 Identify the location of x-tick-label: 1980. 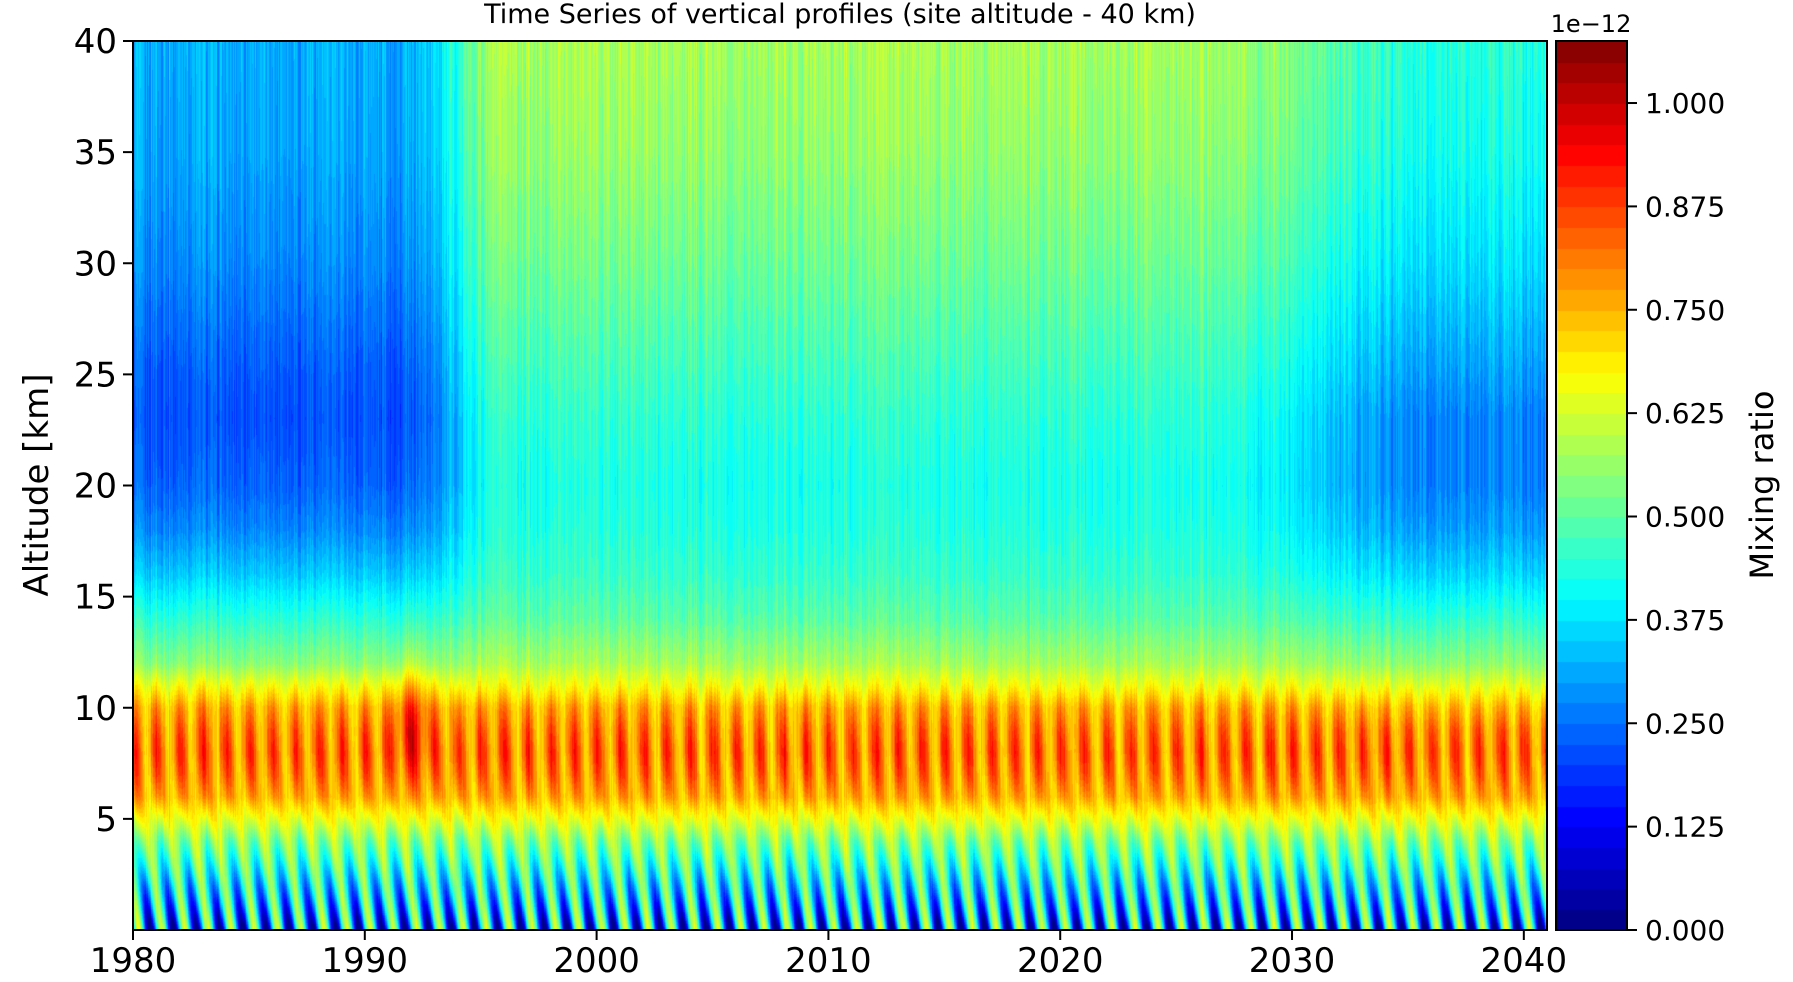
(133, 961).